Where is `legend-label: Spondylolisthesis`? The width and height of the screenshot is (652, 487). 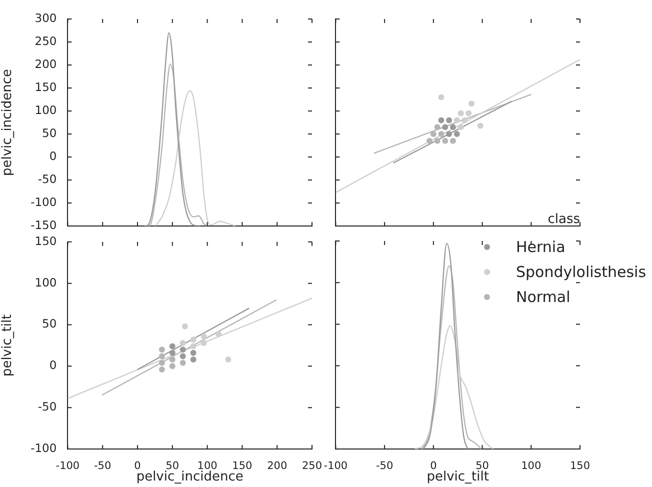 legend-label: Spondylolisthesis is located at coordinates (581, 271).